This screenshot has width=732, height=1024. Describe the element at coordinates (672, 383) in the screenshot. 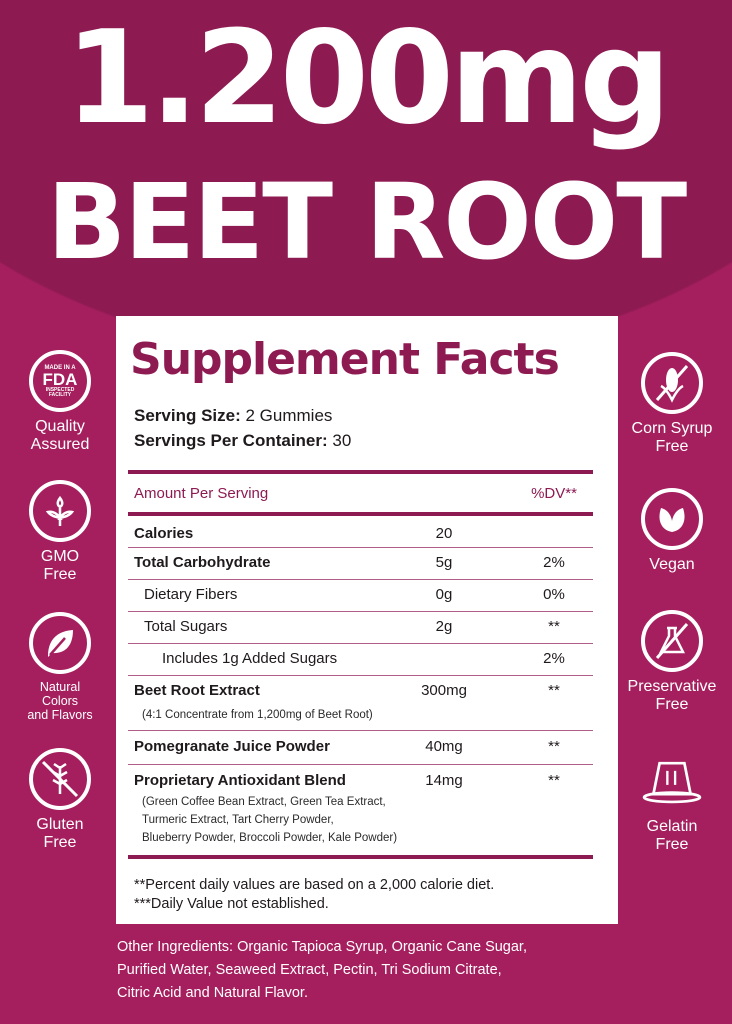

I see `no-corn-icon` at that location.